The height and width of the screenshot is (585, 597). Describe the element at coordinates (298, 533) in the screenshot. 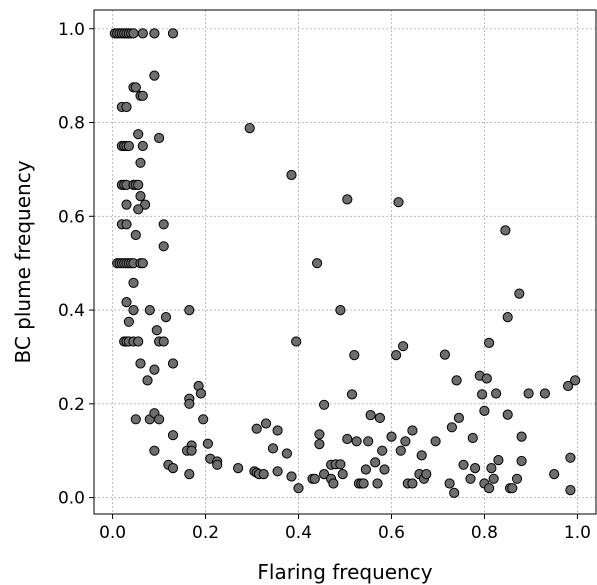

I see `x-tick-label: 0.4` at that location.